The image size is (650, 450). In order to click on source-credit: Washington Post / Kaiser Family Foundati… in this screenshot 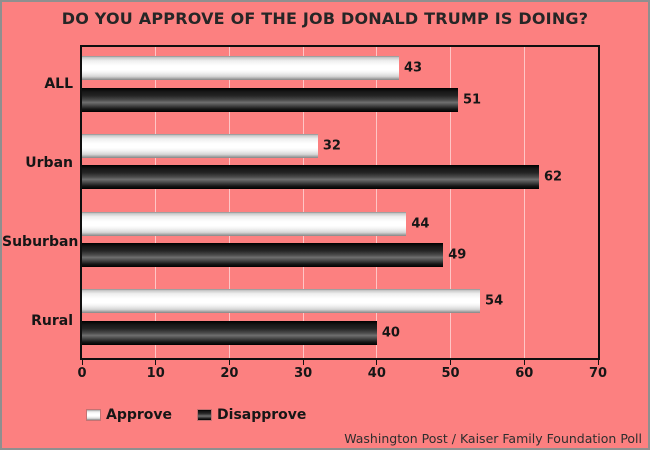, I will do `click(493, 438)`.